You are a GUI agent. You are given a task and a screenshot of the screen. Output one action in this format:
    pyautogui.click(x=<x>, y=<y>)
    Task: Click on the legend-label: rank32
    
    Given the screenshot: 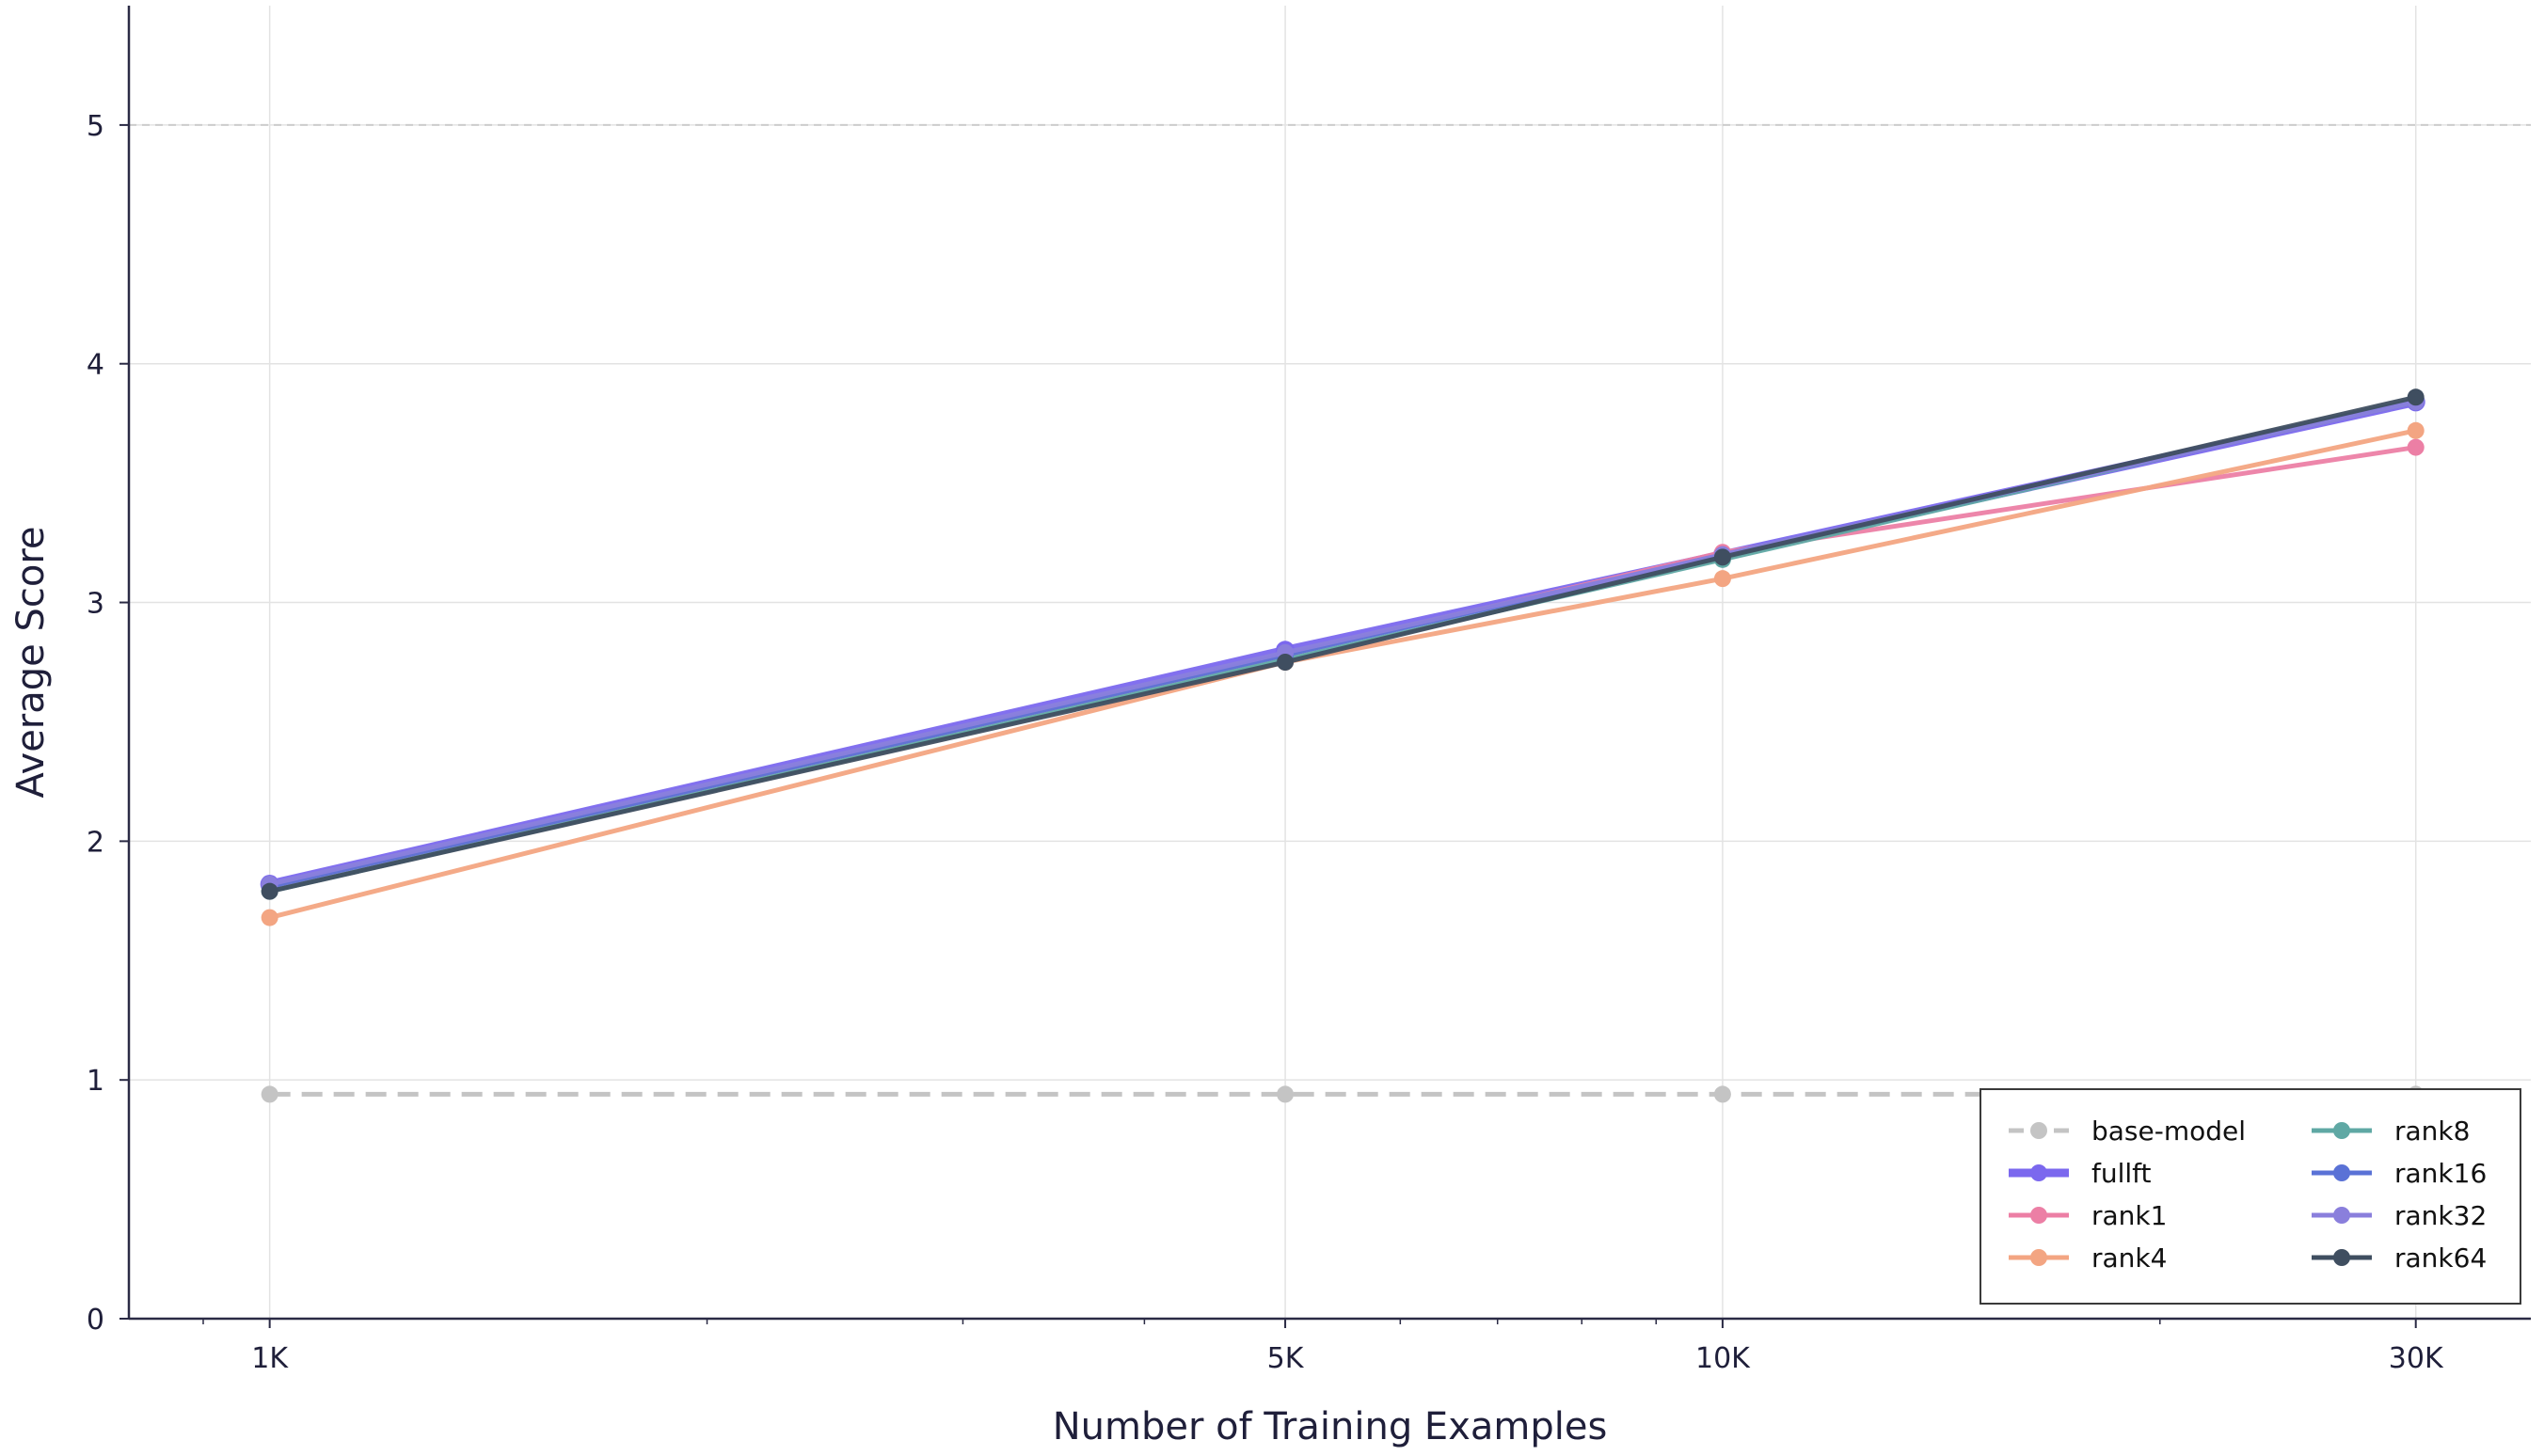 What is the action you would take?
    pyautogui.click(x=2440, y=1215)
    